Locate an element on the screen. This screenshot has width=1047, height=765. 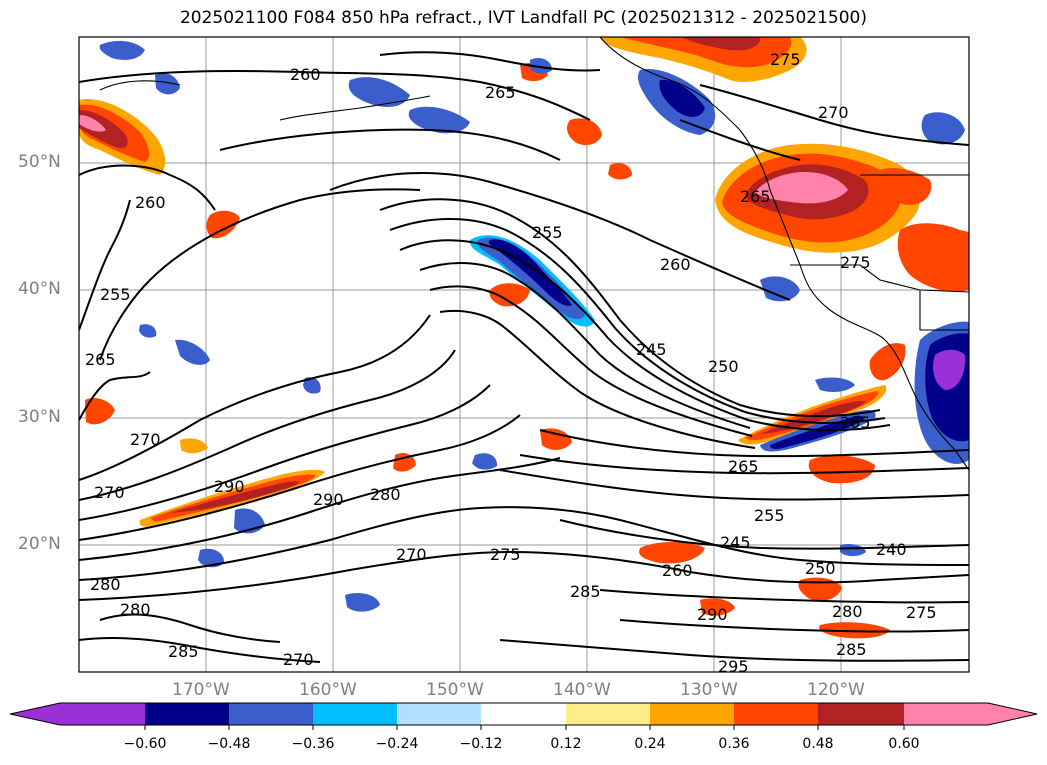
colorbar-tick-label: 0.36 is located at coordinates (734, 744).